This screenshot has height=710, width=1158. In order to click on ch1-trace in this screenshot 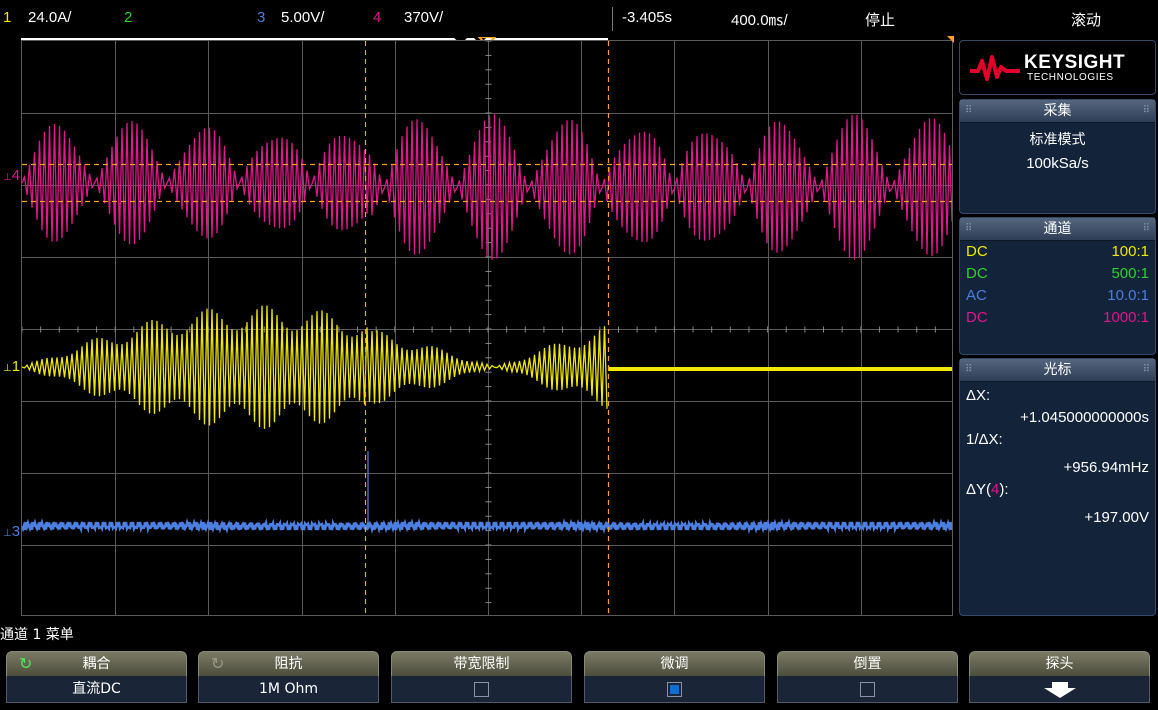, I will do `click(487, 367)`.